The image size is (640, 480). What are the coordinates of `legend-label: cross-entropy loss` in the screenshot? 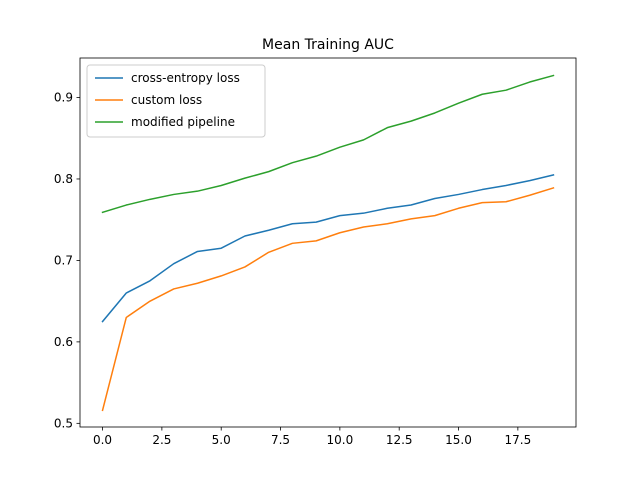 It's located at (185, 78).